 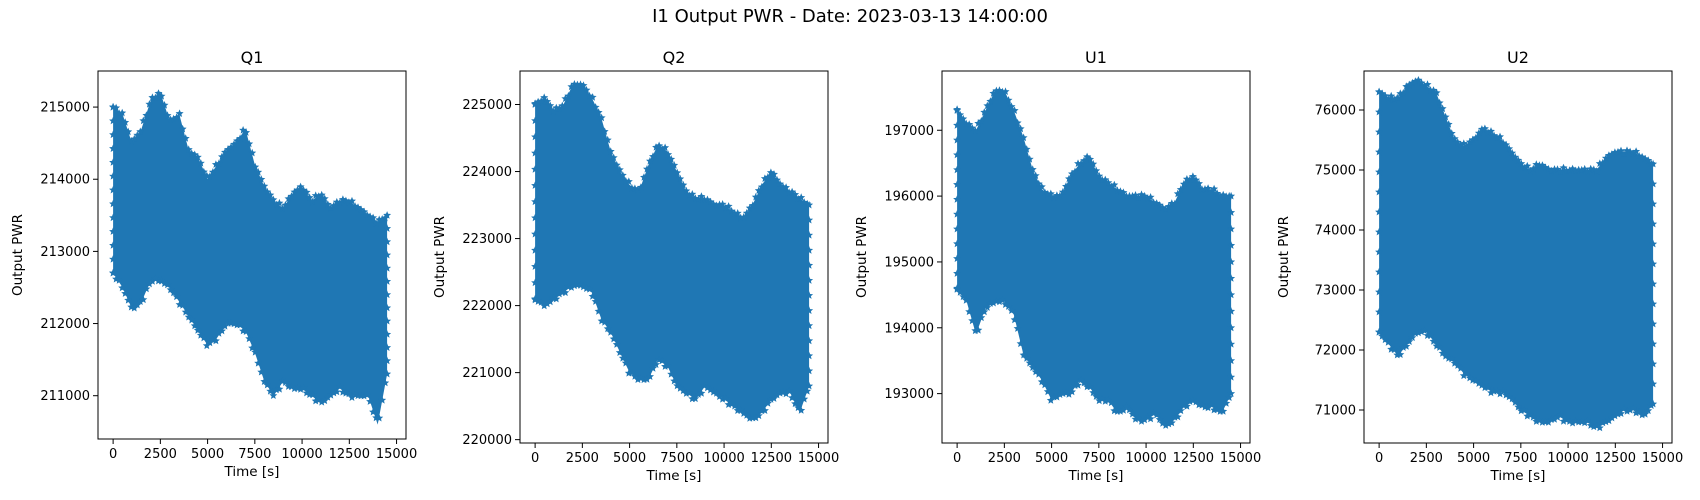 I want to click on x-tick-label: 7500, so click(x=254, y=454).